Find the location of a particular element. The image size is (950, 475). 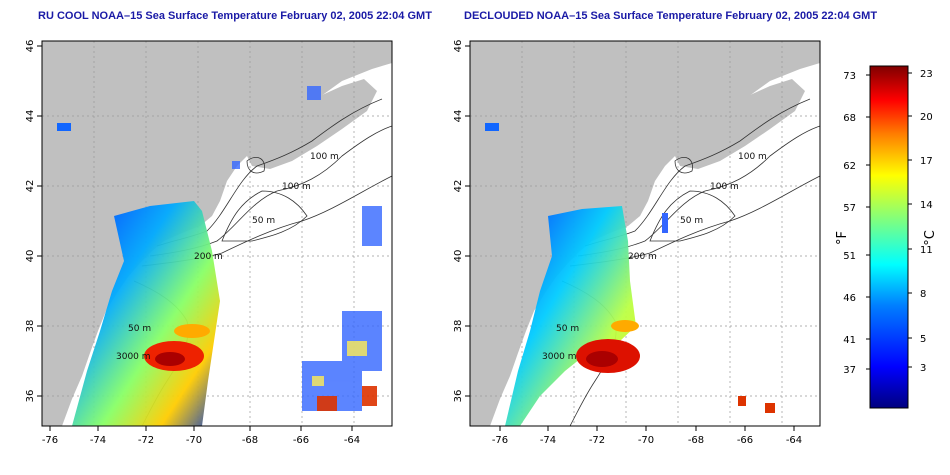

colorbar-f-tick: 68 is located at coordinates (849, 118).